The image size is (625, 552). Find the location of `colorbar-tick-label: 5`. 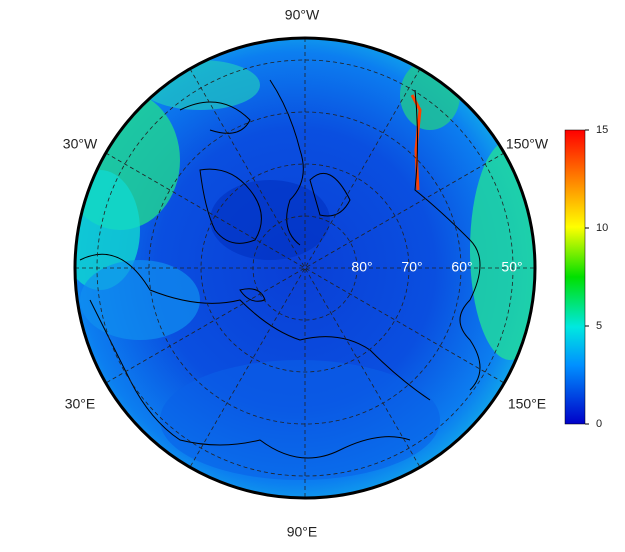

colorbar-tick-label: 5 is located at coordinates (599, 326).